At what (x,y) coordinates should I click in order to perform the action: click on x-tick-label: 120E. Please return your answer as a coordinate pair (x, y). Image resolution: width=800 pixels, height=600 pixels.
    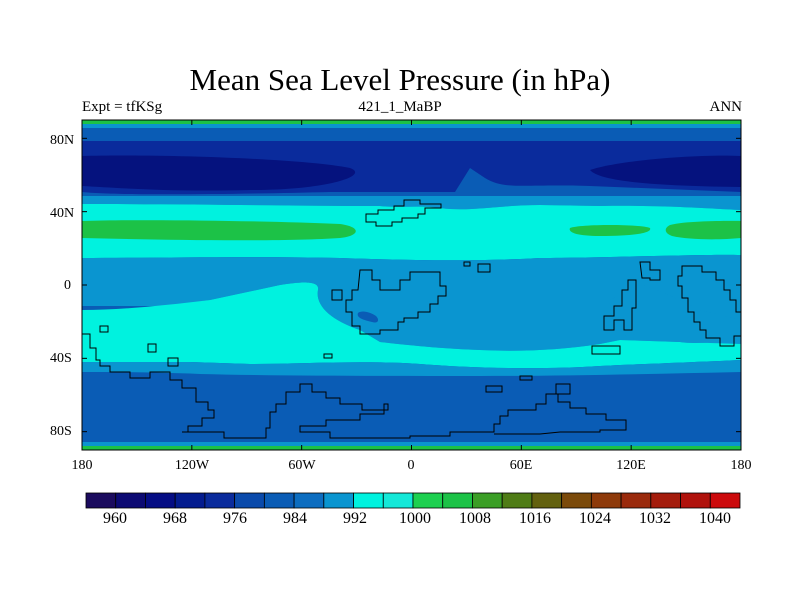
    Looking at the image, I should click on (631, 465).